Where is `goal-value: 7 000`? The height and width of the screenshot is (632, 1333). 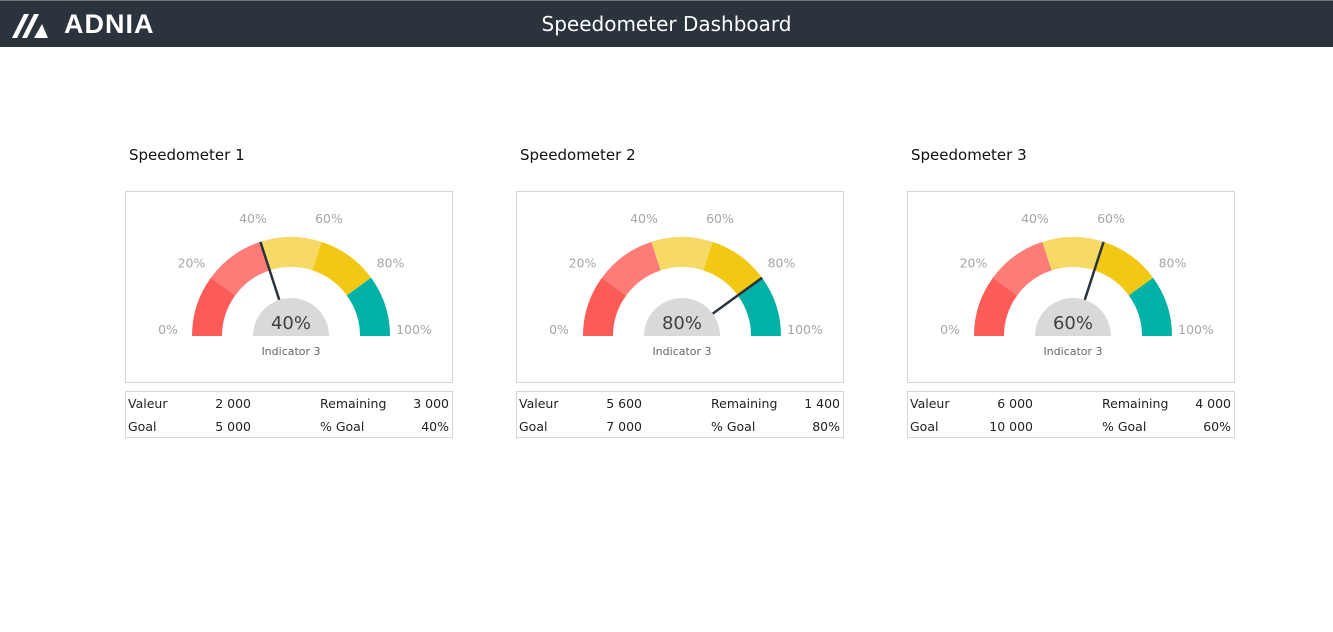
goal-value: 7 000 is located at coordinates (624, 426).